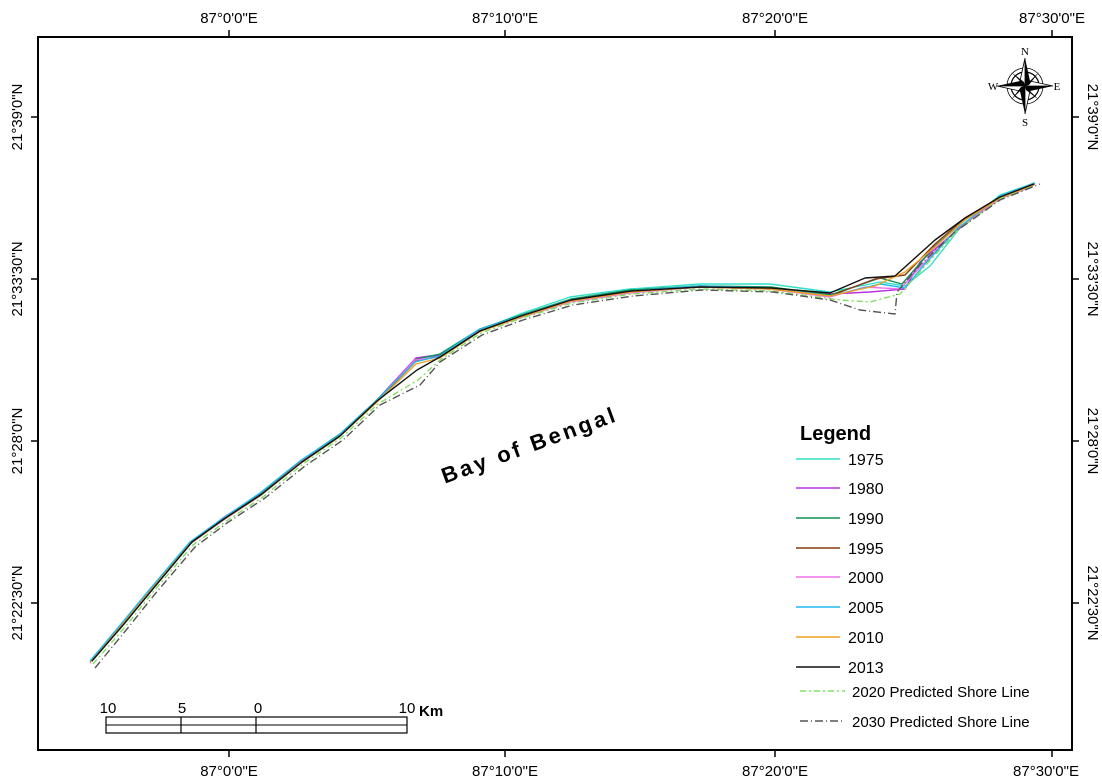 The width and height of the screenshot is (1102, 782). Describe the element at coordinates (271, 717) in the screenshot. I see `scale-bar: 10 5 0 10 Km` at that location.